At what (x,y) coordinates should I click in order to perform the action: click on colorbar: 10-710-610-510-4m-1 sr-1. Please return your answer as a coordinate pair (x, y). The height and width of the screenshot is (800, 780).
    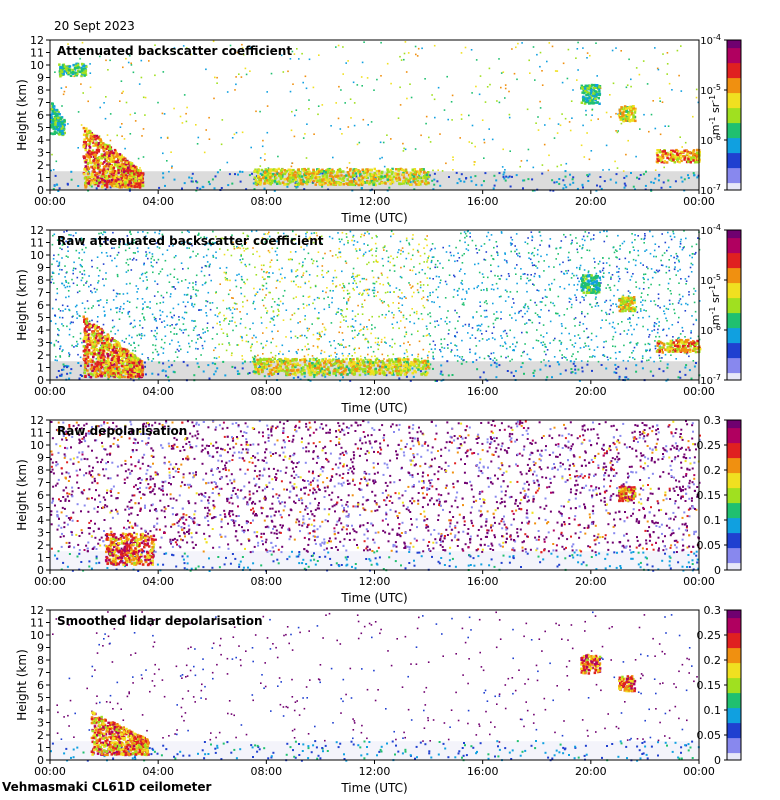
    Looking at the image, I should click on (721, 115).